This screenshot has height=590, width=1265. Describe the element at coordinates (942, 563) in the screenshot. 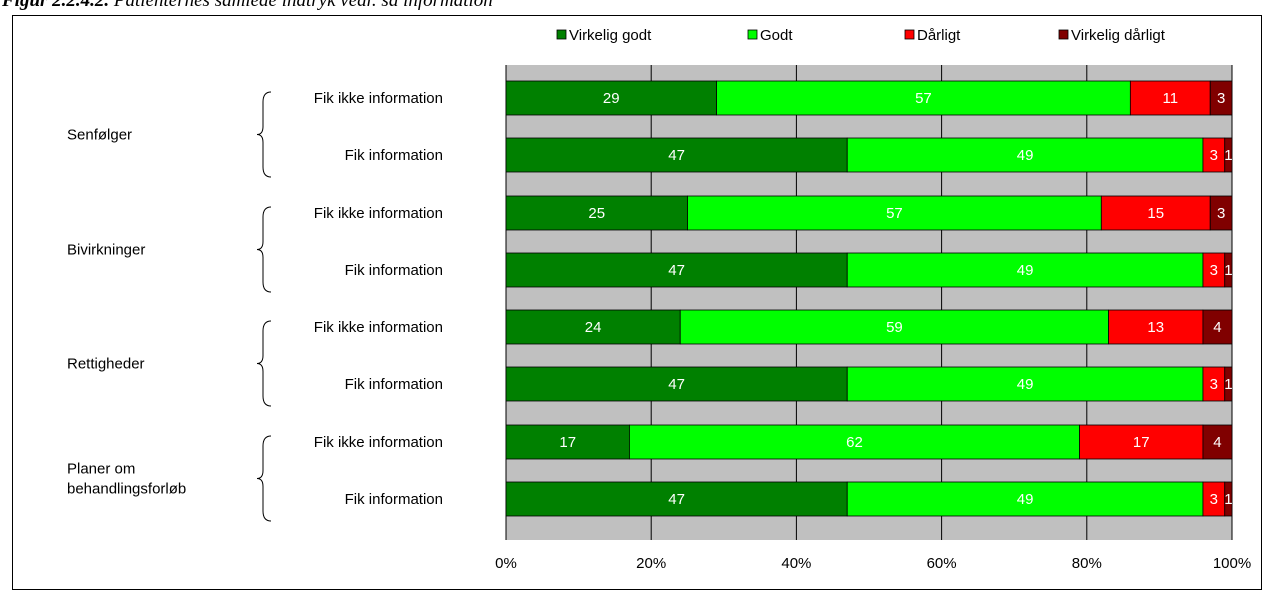

I see `x-tick-label: 60%` at that location.